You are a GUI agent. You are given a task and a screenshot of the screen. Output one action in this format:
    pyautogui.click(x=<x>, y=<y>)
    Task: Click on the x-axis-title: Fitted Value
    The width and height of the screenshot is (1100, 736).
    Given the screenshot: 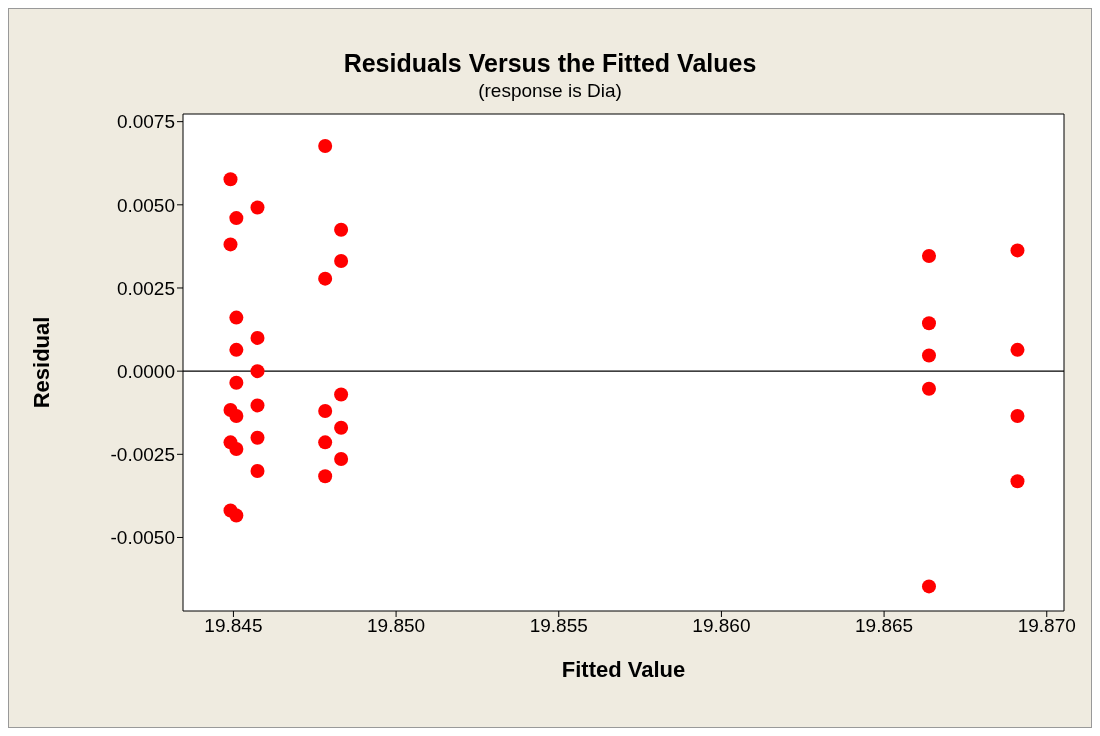 What is the action you would take?
    pyautogui.click(x=623, y=669)
    